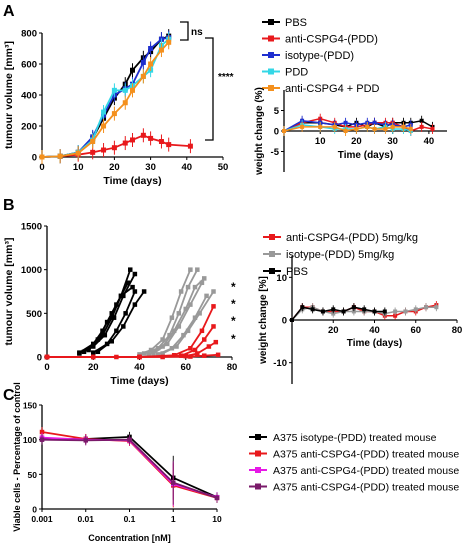 This screenshot has width=467, height=550. What do you see at coordinates (31, 227) in the screenshot?
I see `y-tick-label: 1500` at bounding box center [31, 227].